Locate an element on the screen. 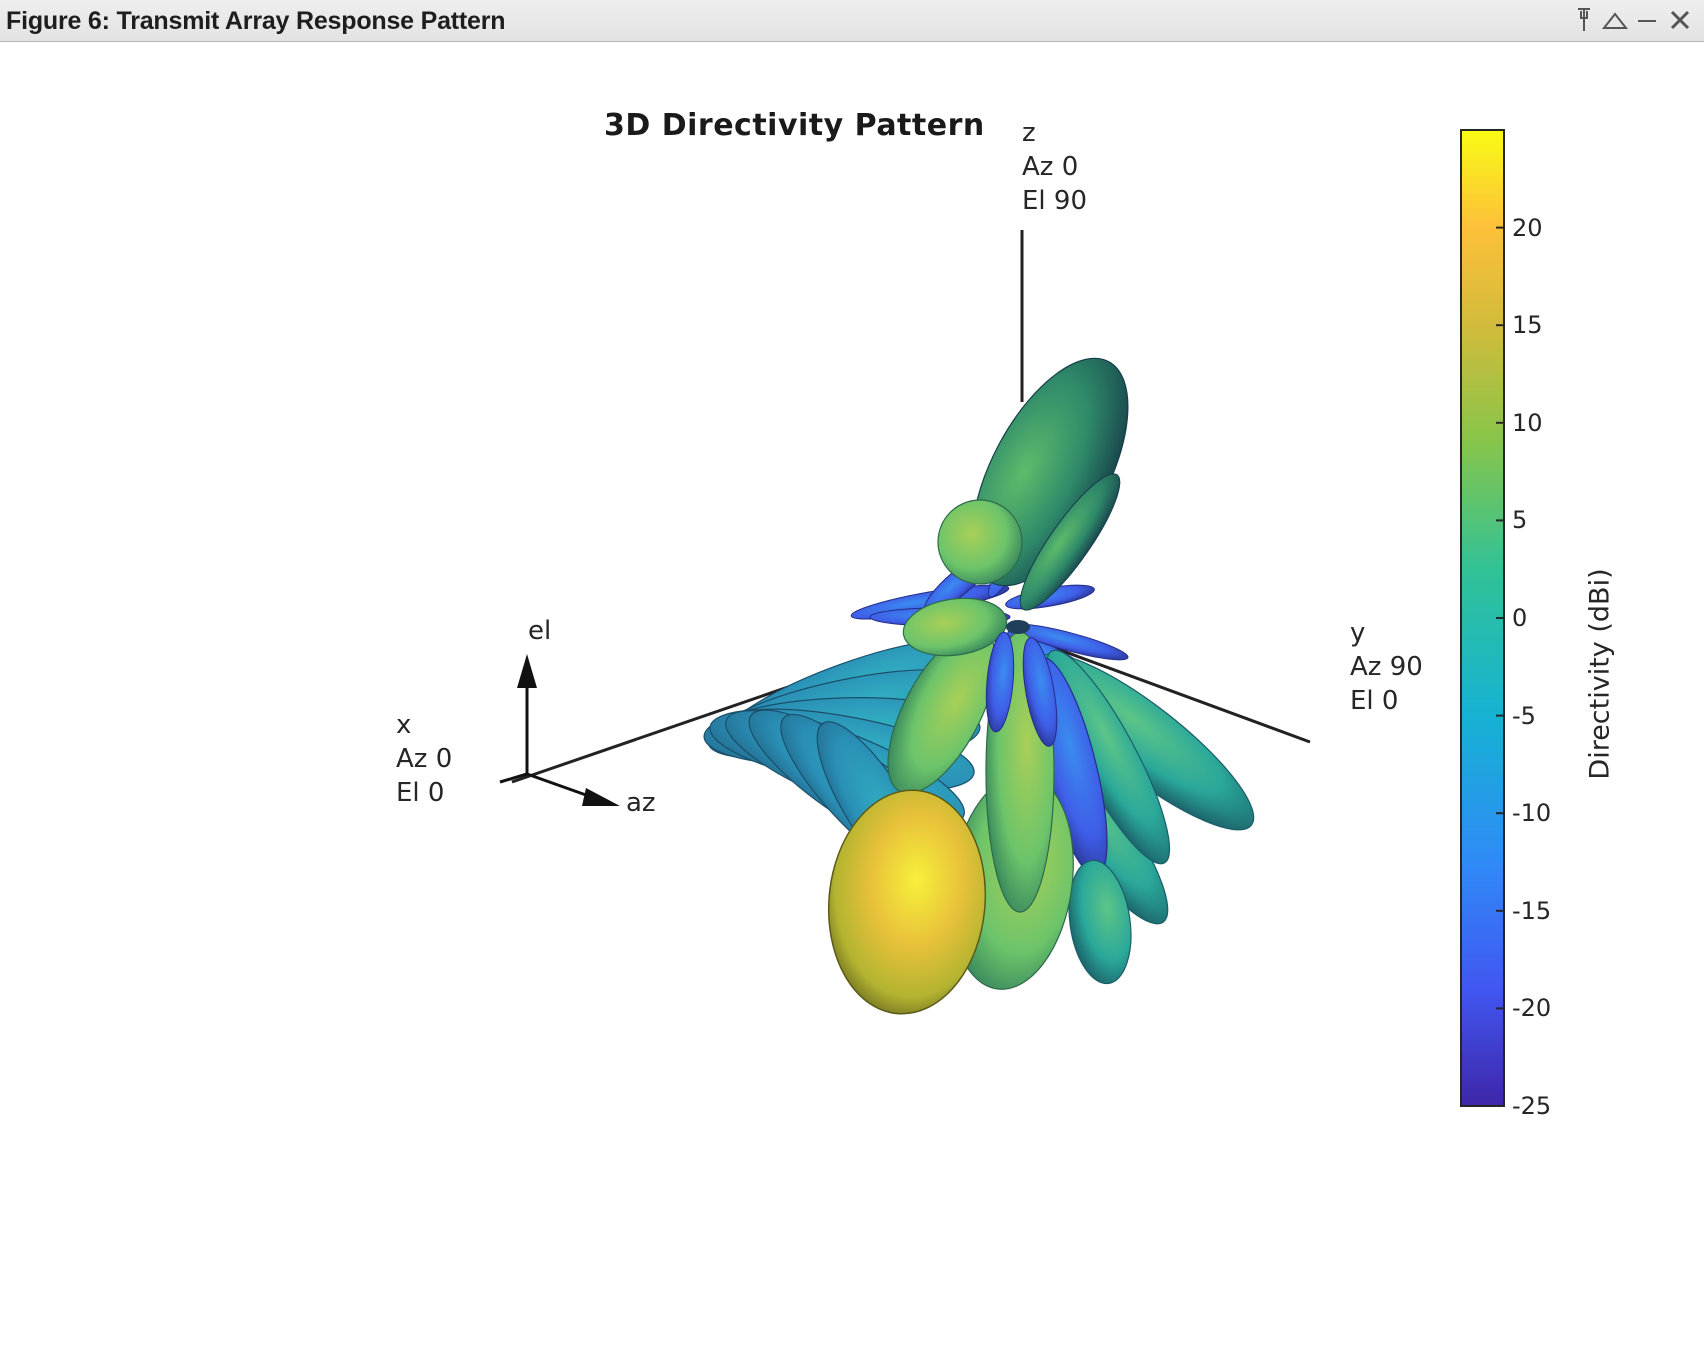 The image size is (1704, 1346). x-axis-label: x Az 0 El 0 is located at coordinates (424, 759).